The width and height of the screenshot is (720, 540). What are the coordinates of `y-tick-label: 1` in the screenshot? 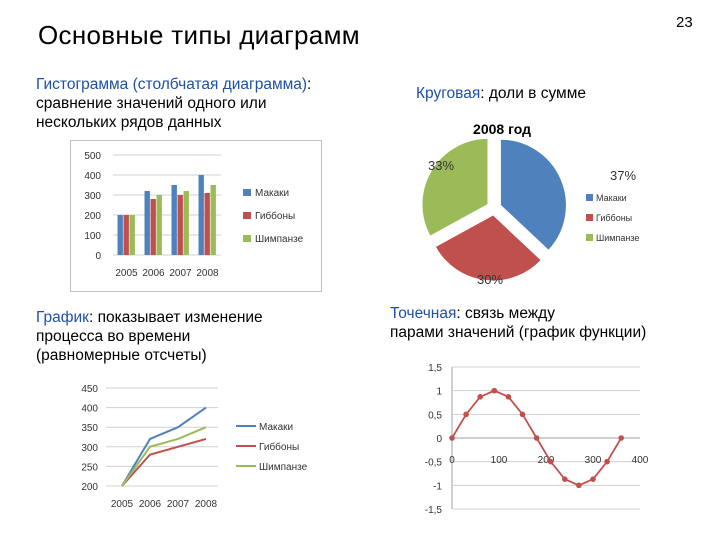 It's located at (439, 392).